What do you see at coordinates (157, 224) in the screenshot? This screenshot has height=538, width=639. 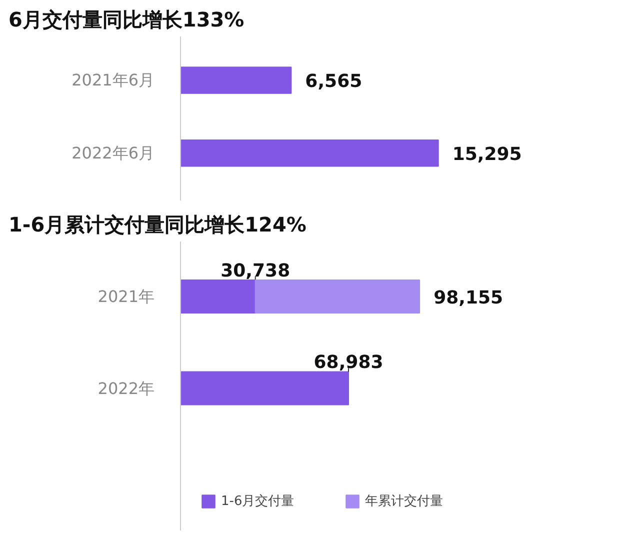 I see `chart-title: 1-6月累计交付量同比增长124%` at bounding box center [157, 224].